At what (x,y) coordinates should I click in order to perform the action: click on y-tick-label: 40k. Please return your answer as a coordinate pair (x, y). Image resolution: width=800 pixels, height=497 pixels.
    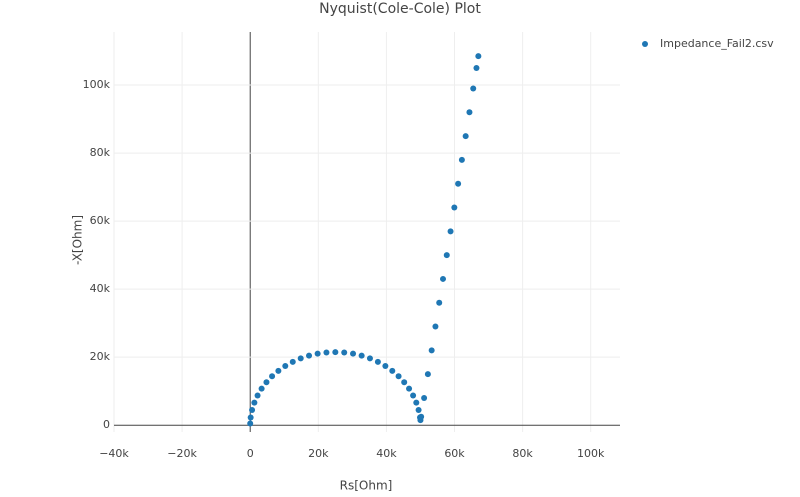
    Looking at the image, I should click on (100, 288).